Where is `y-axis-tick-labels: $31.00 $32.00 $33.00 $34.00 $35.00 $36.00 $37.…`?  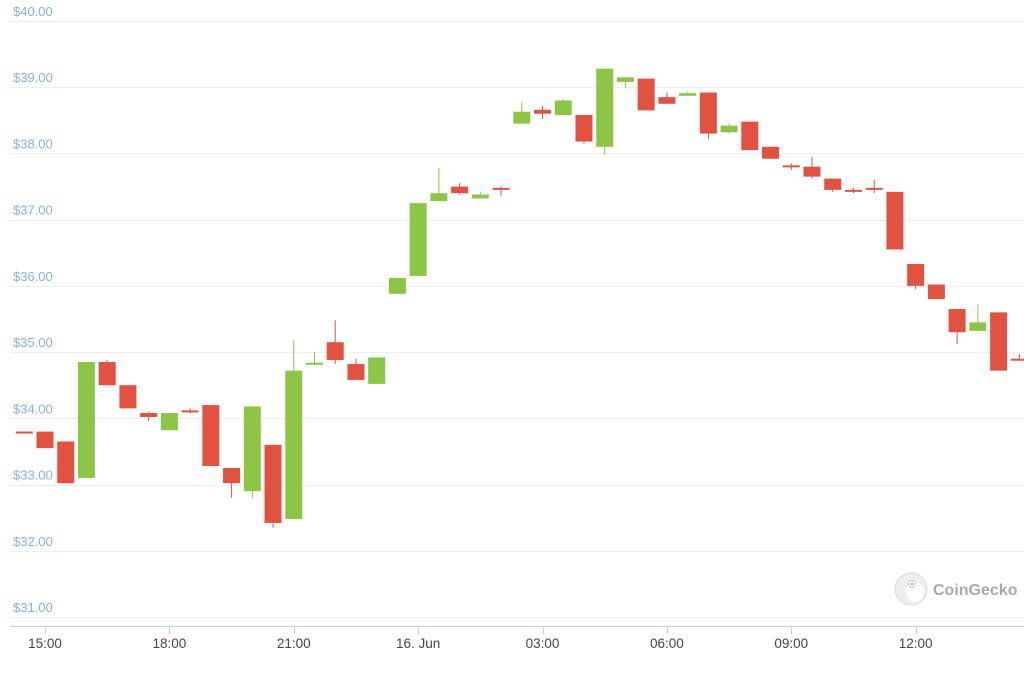
y-axis-tick-labels: $31.00 $32.00 $33.00 $34.00 $35.00 $36.00 $37.… is located at coordinates (33, 309).